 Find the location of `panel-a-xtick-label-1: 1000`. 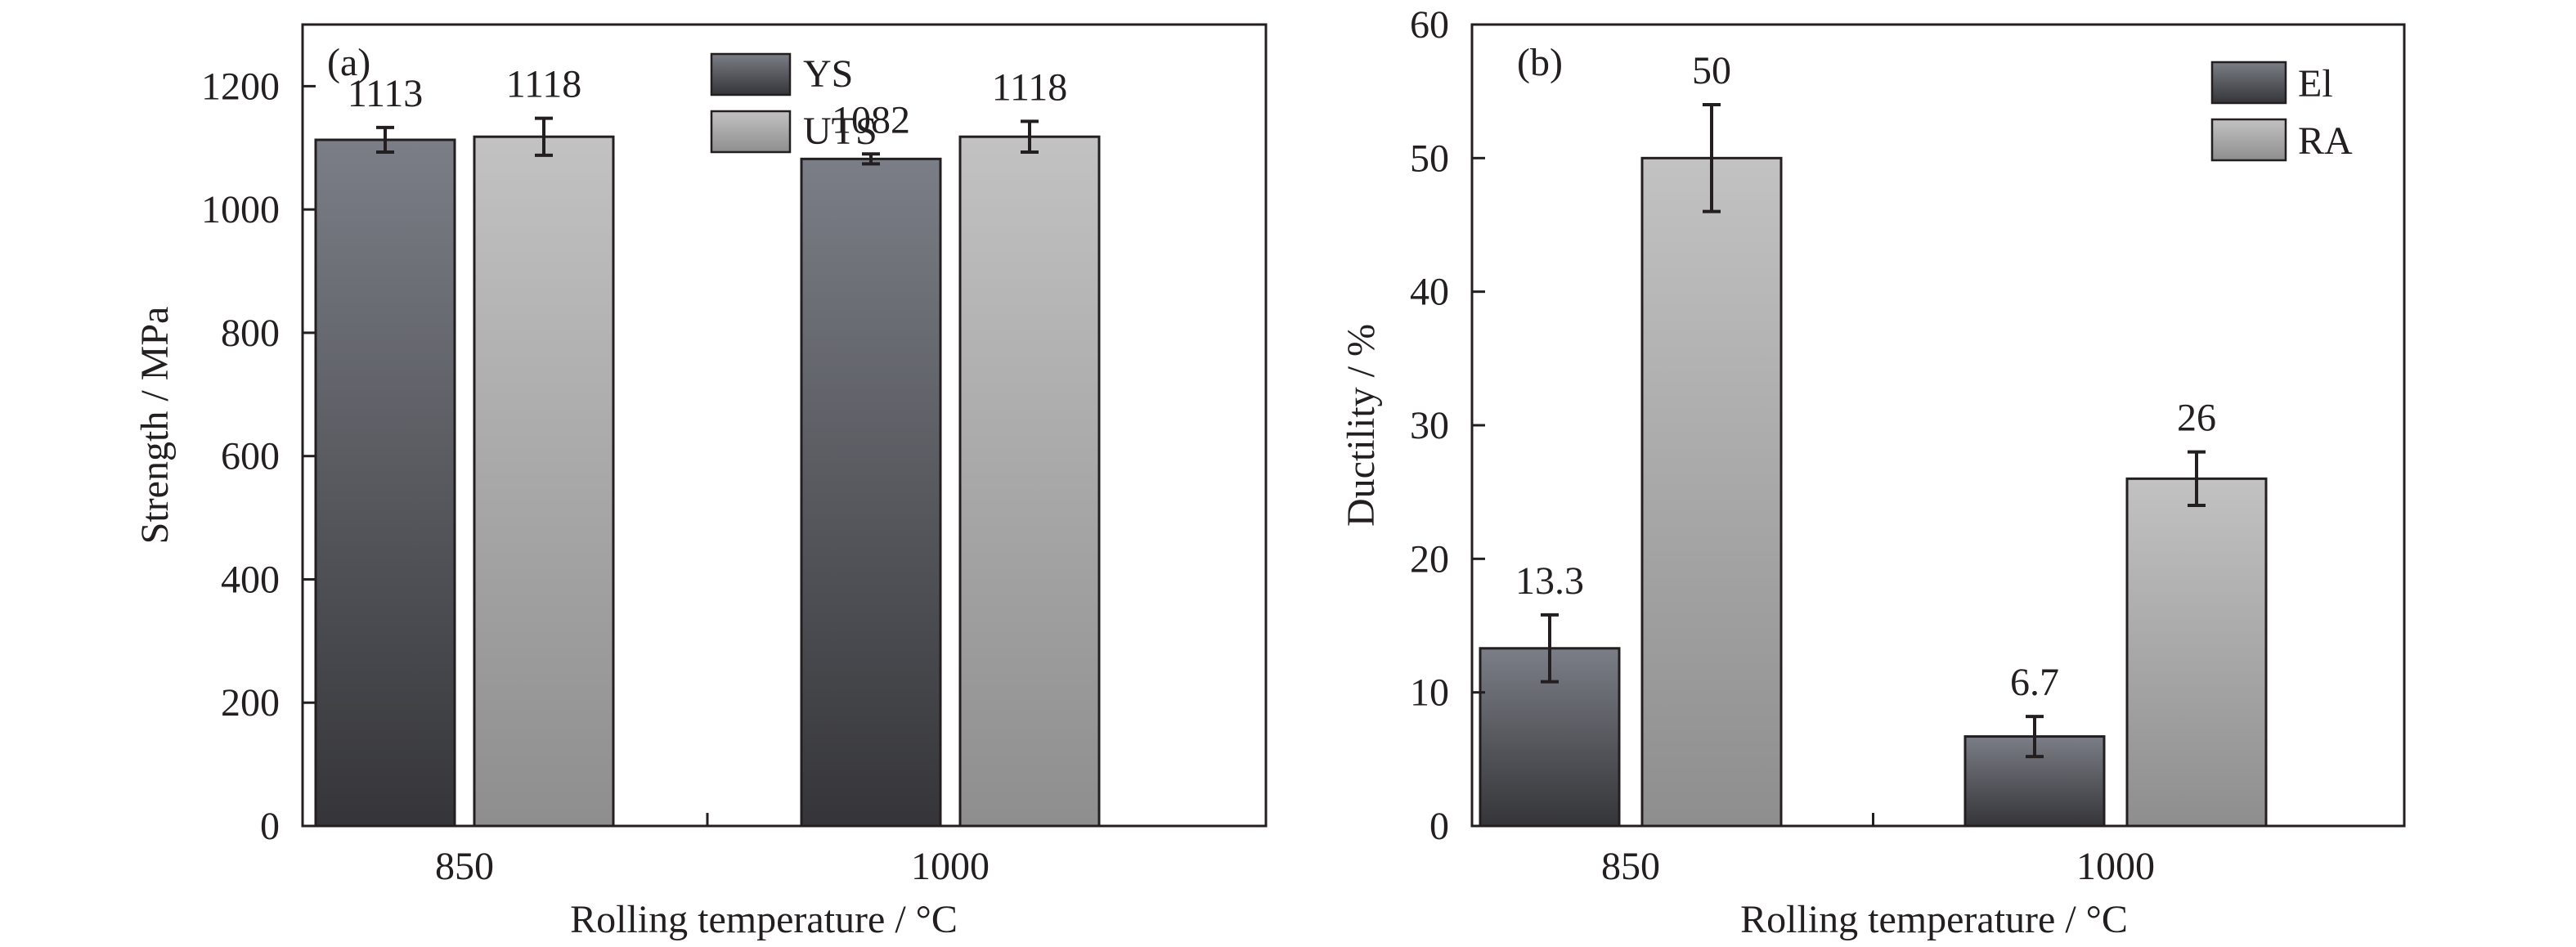

panel-a-xtick-label-1: 1000 is located at coordinates (951, 867).